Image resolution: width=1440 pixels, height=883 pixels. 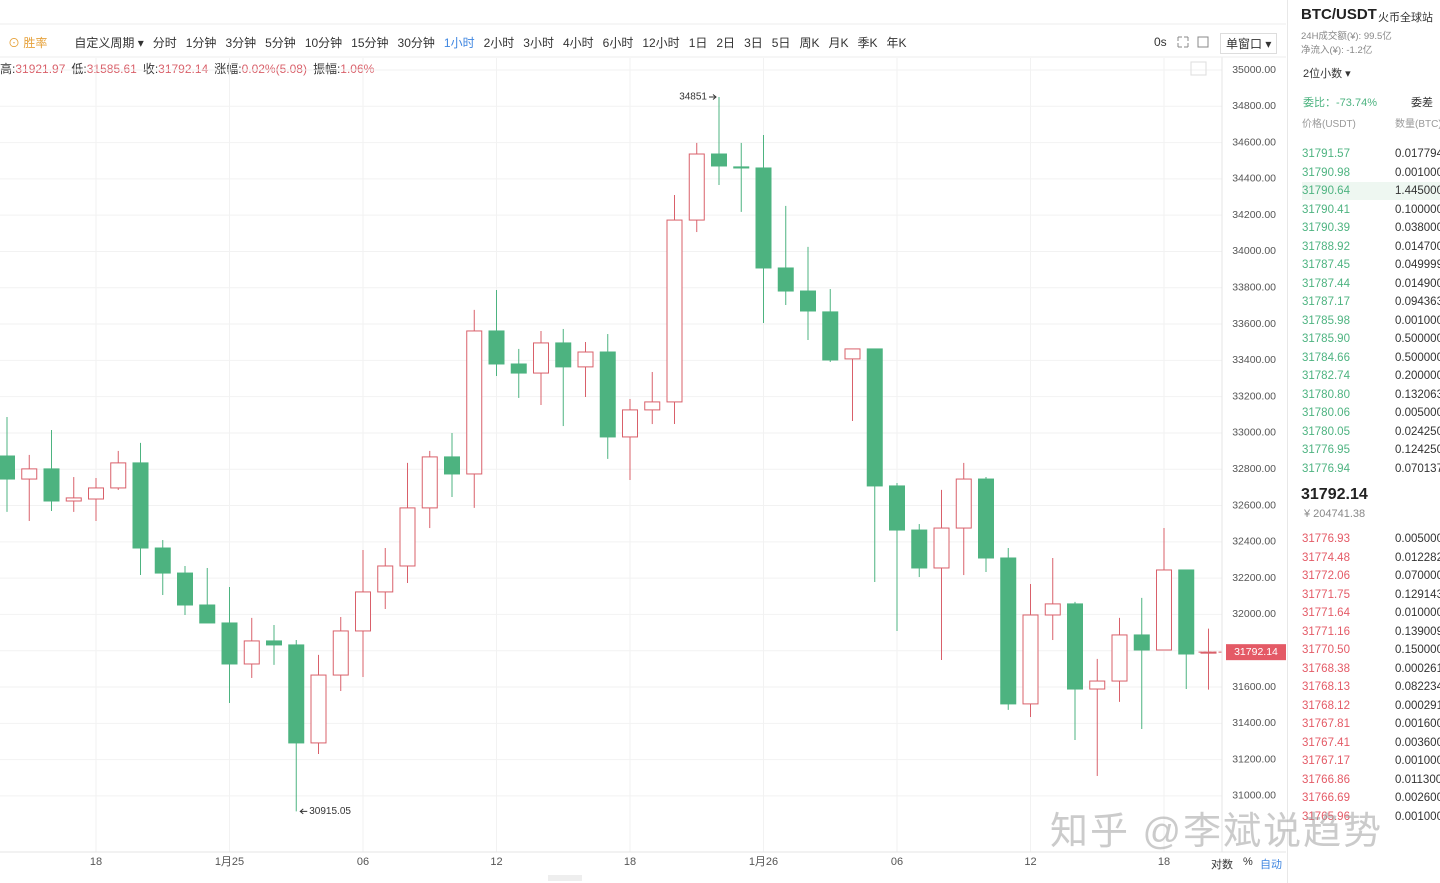 I want to click on winrate: ⊙ 胜率, so click(x=28, y=42).